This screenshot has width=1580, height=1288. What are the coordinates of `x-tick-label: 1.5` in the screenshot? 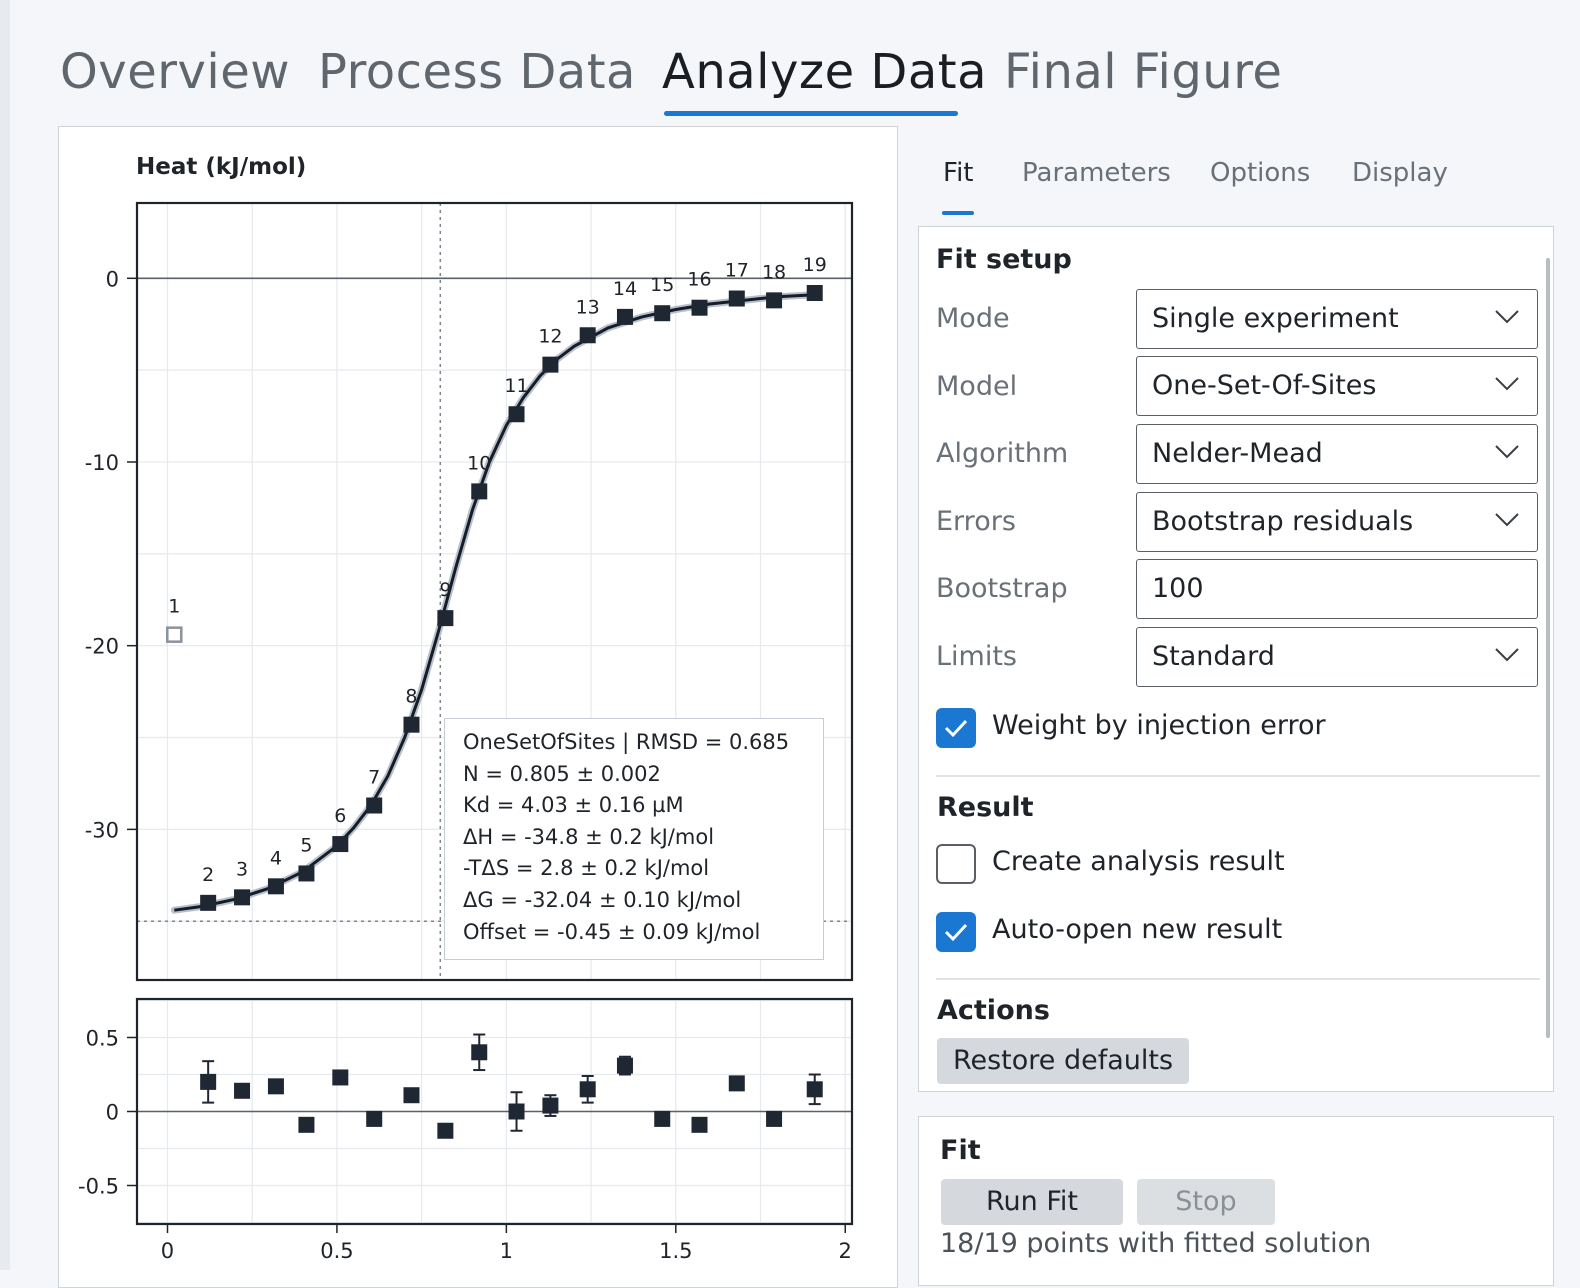 It's located at (675, 1251).